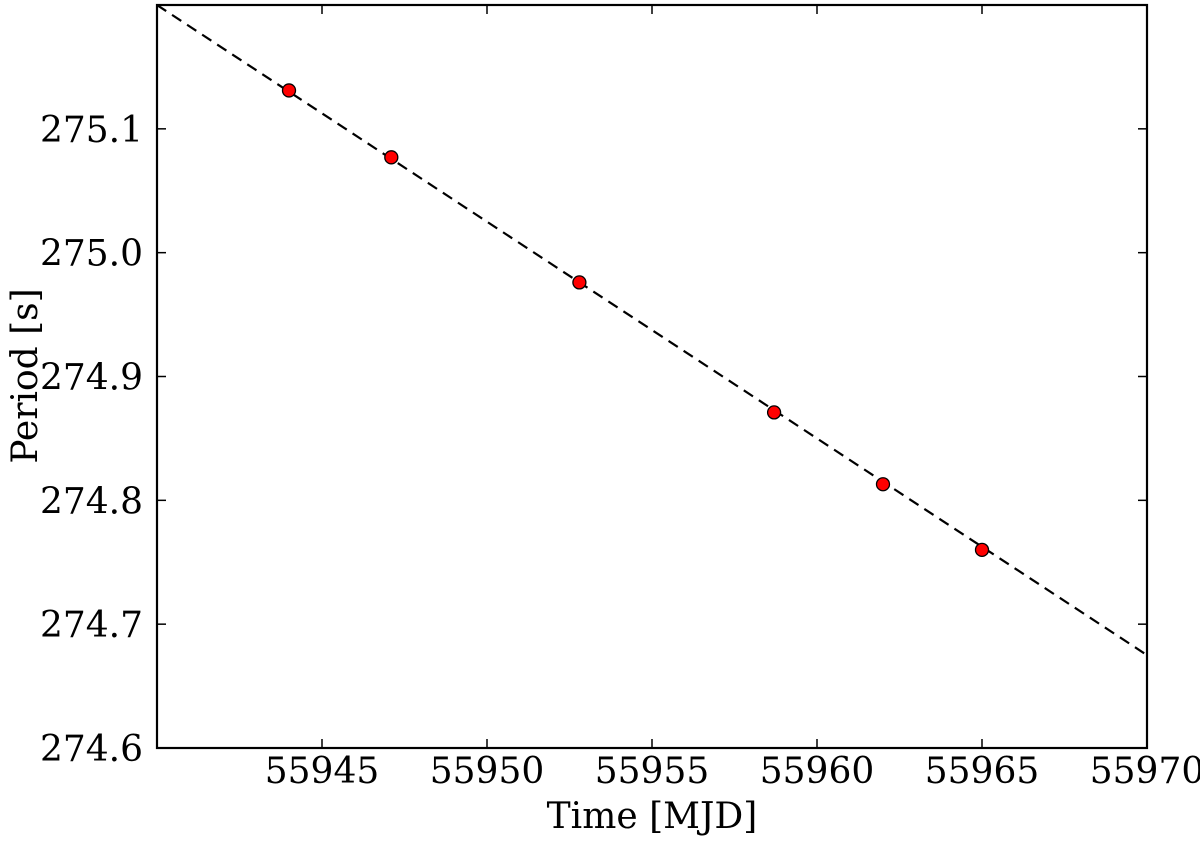  What do you see at coordinates (91, 625) in the screenshot?
I see `y-tick-label: 274.7` at bounding box center [91, 625].